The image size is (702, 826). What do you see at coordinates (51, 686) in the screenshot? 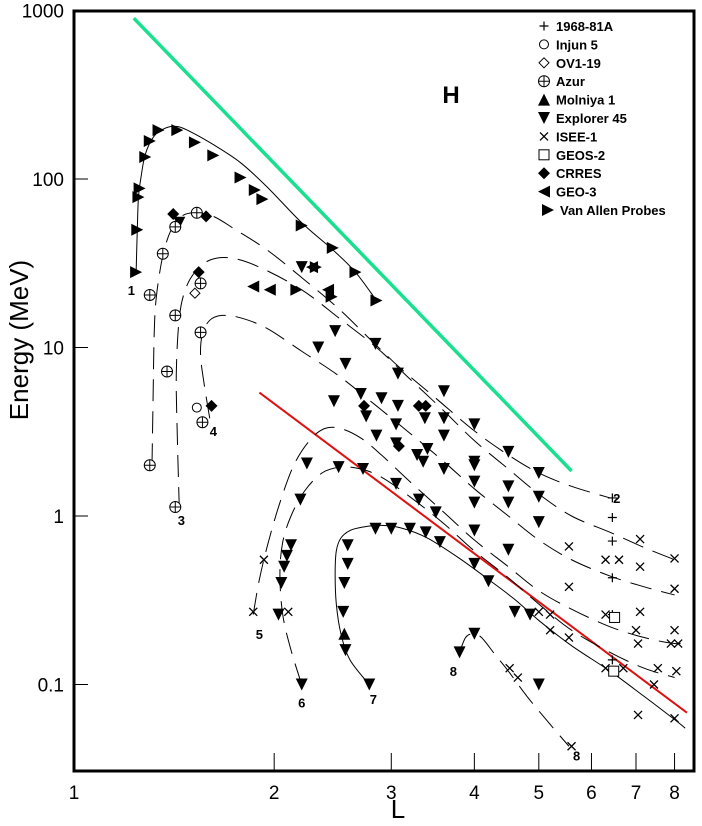
I see `y-tick-label: 0.1` at bounding box center [51, 686].